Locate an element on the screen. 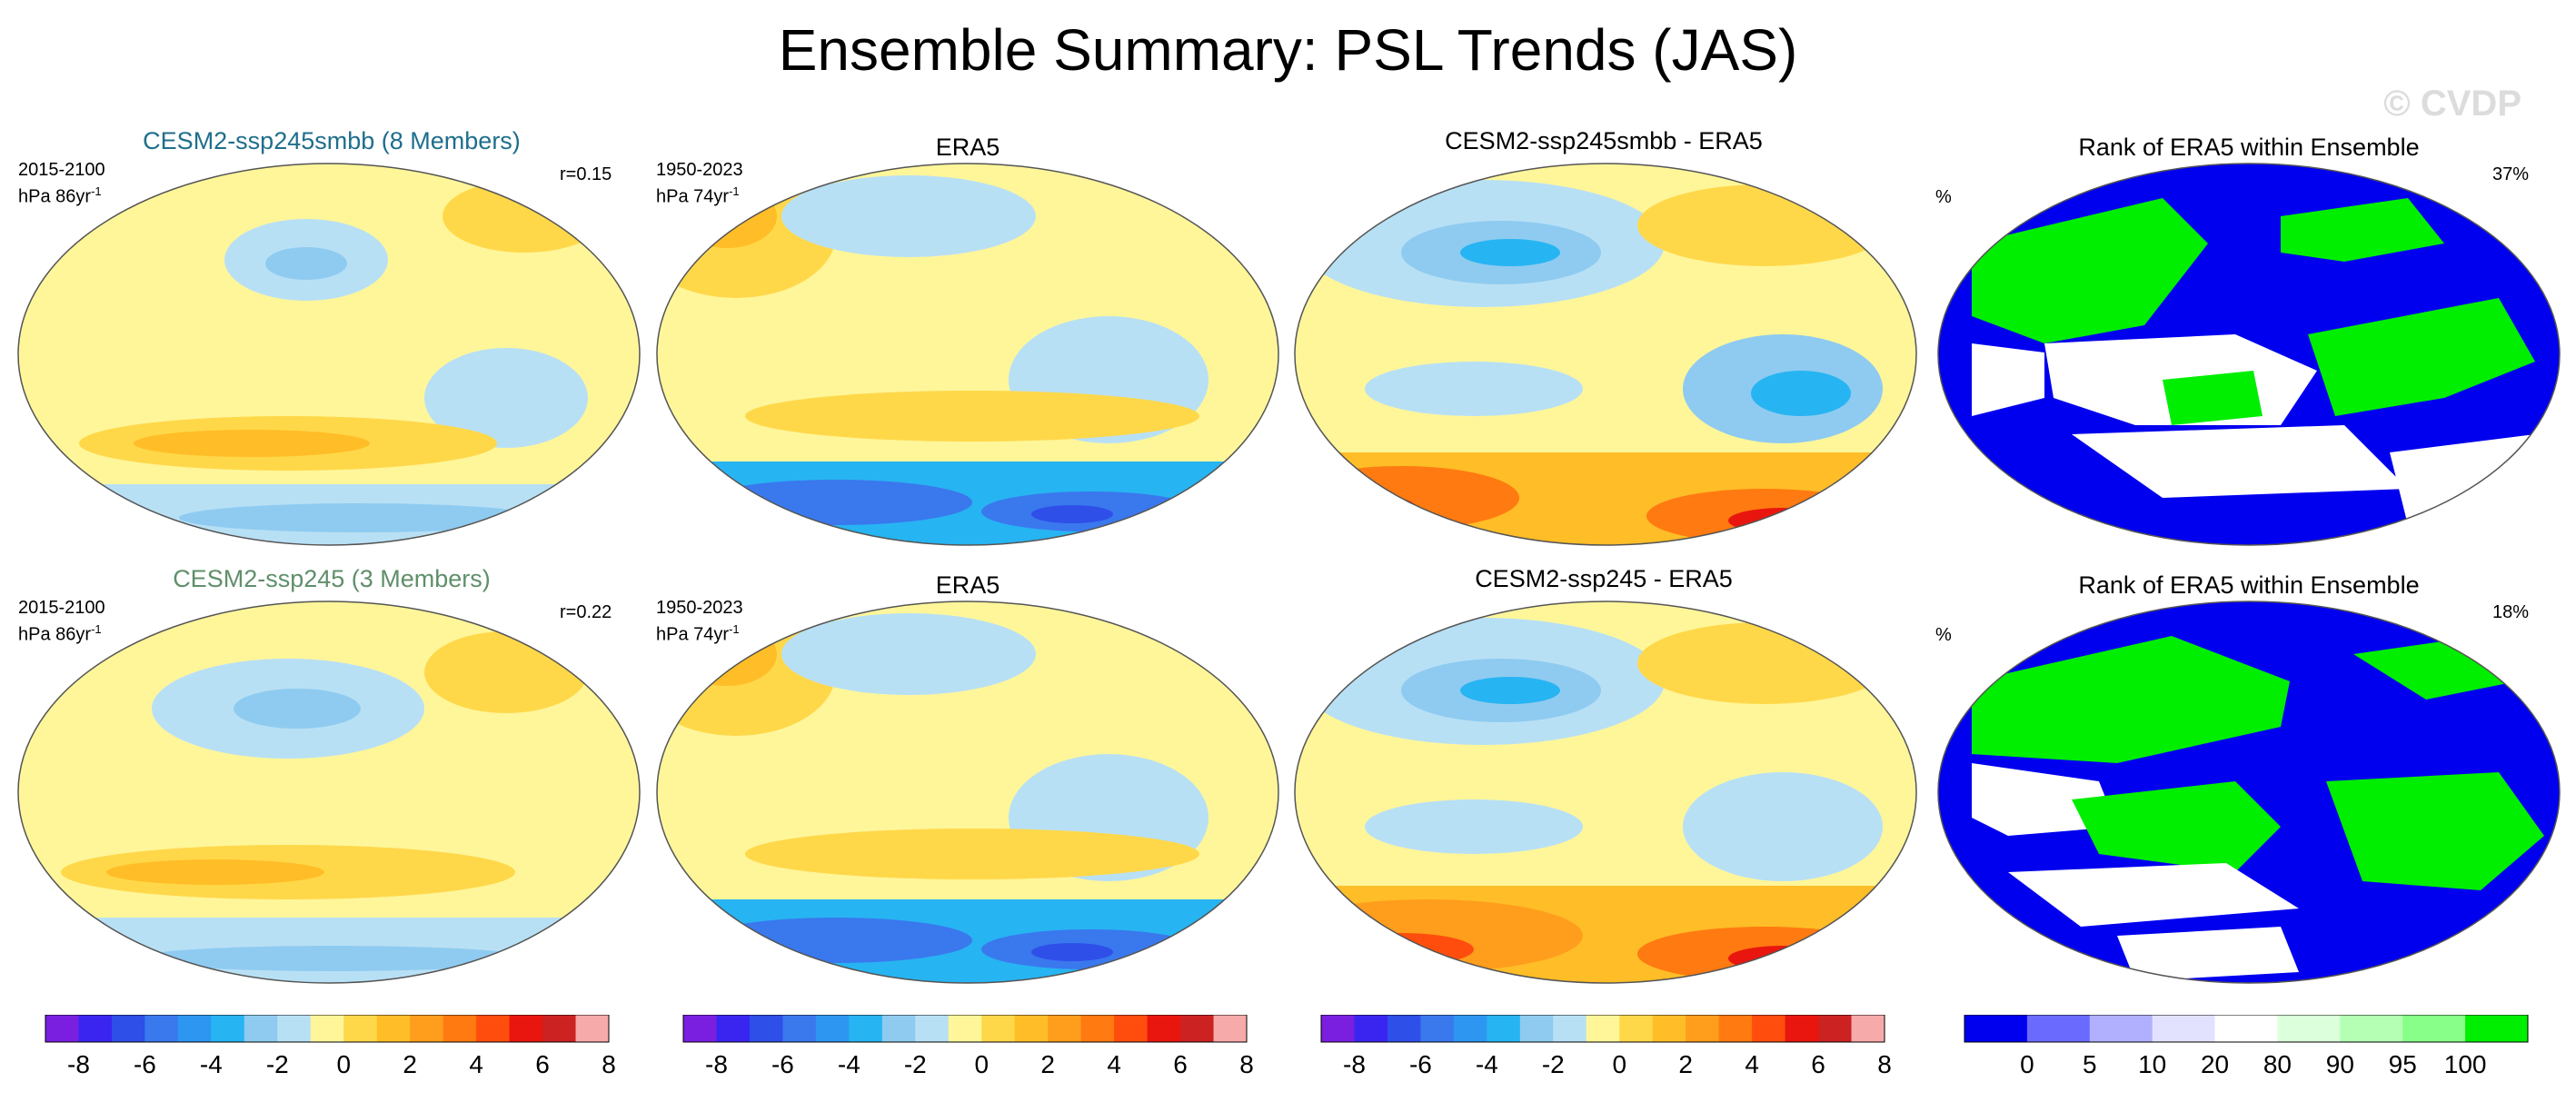  obs-title-row2: ERA5 is located at coordinates (967, 585).